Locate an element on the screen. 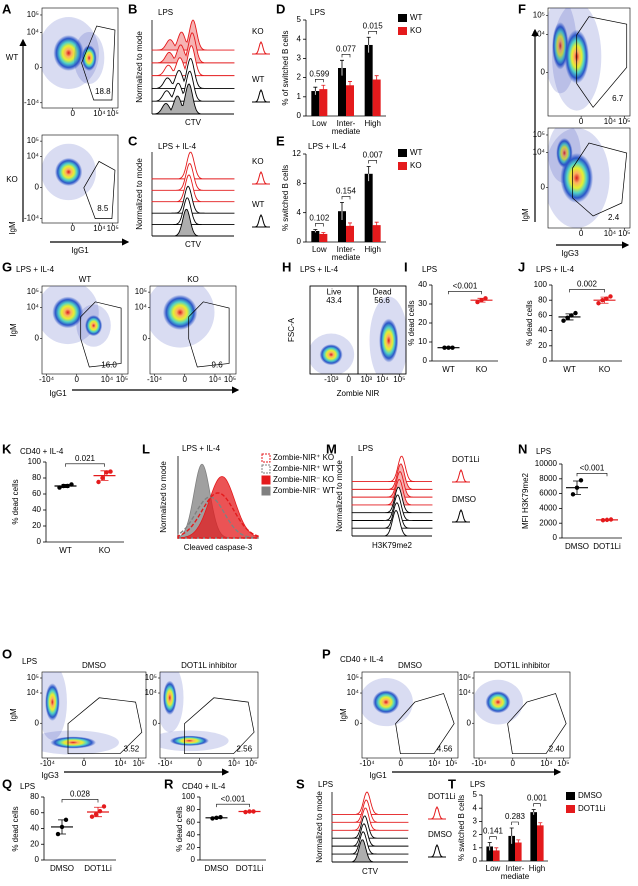 The width and height of the screenshot is (638, 886). x-tick-label: High is located at coordinates (537, 868).